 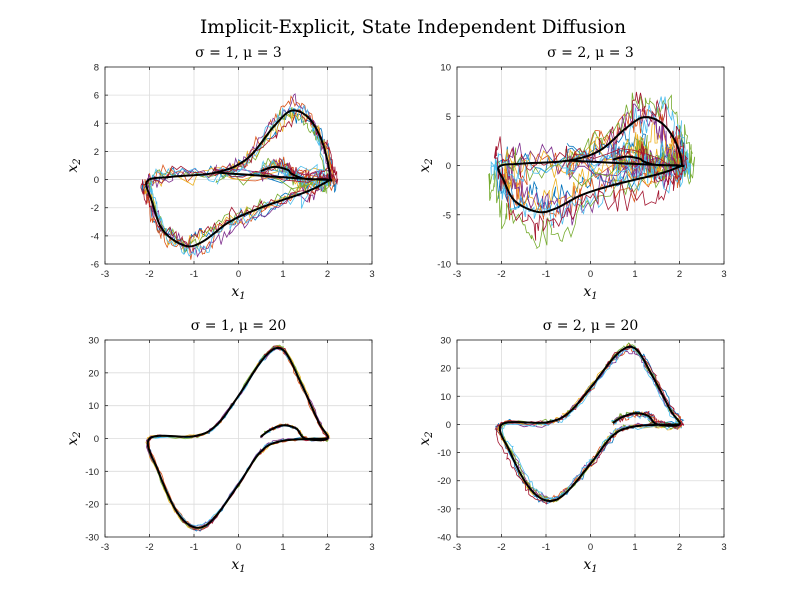 I want to click on y-tick-label: 4, so click(x=96, y=124).